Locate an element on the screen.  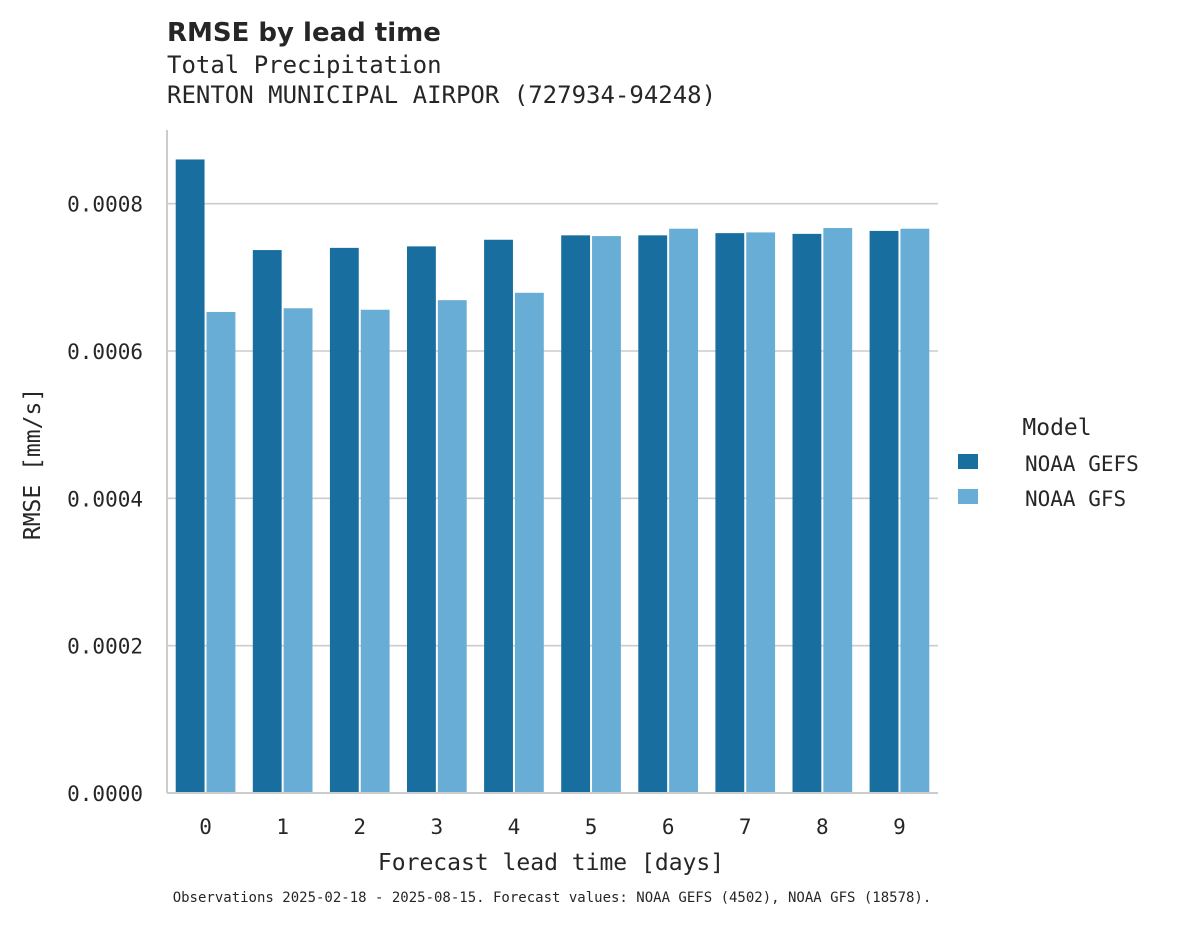
x-tick-label: 8 is located at coordinates (822, 827).